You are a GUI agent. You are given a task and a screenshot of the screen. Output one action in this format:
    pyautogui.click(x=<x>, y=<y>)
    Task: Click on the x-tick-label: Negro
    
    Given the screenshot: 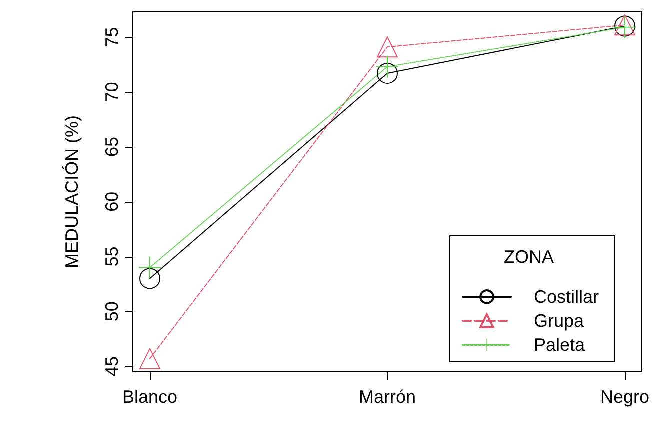 What is the action you would take?
    pyautogui.click(x=625, y=397)
    